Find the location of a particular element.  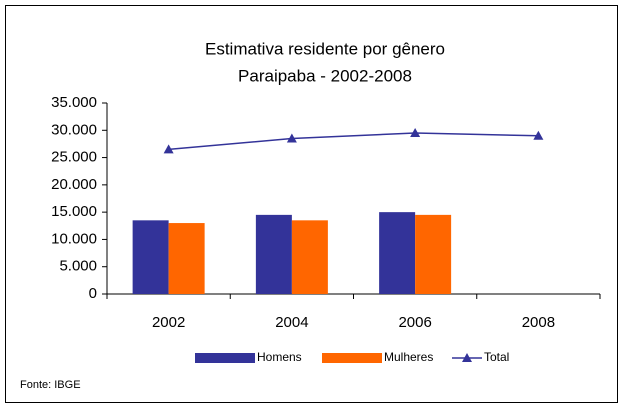

x-tick-label: 2008 is located at coordinates (538, 322).